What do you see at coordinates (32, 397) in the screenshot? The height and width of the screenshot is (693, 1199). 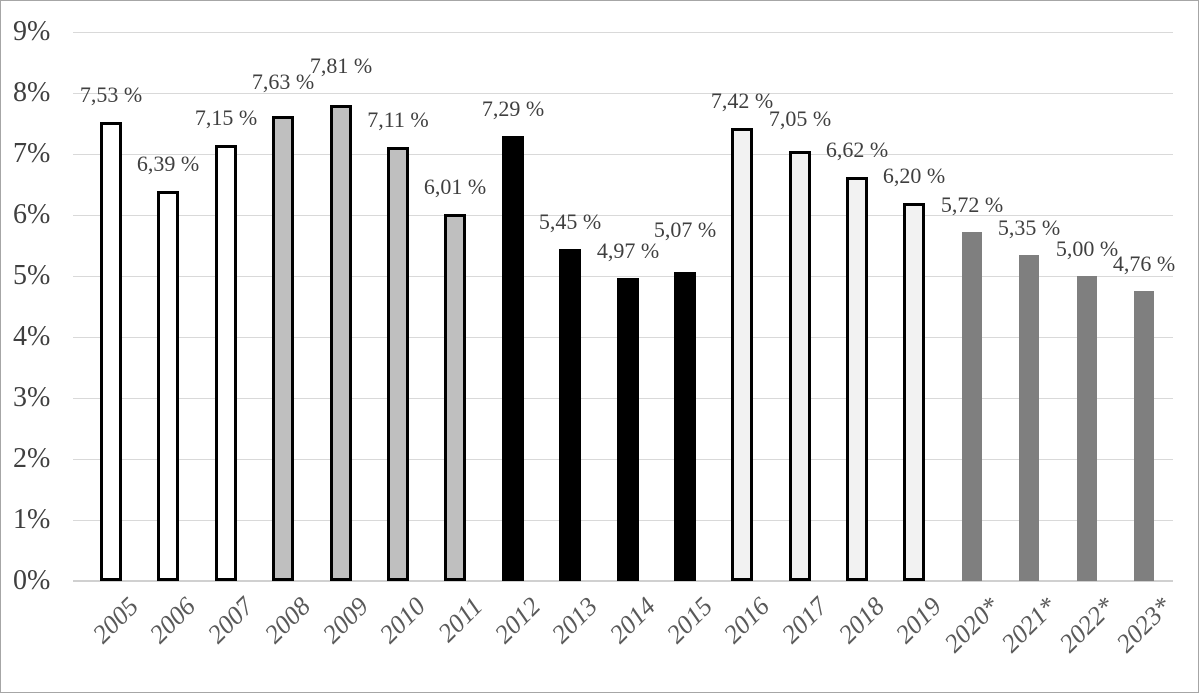 I see `y-tick-label-3: 3%` at bounding box center [32, 397].